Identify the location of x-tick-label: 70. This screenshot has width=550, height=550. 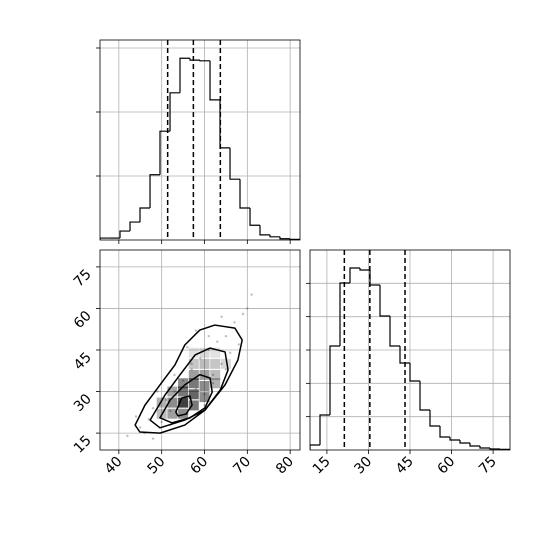
(242, 466).